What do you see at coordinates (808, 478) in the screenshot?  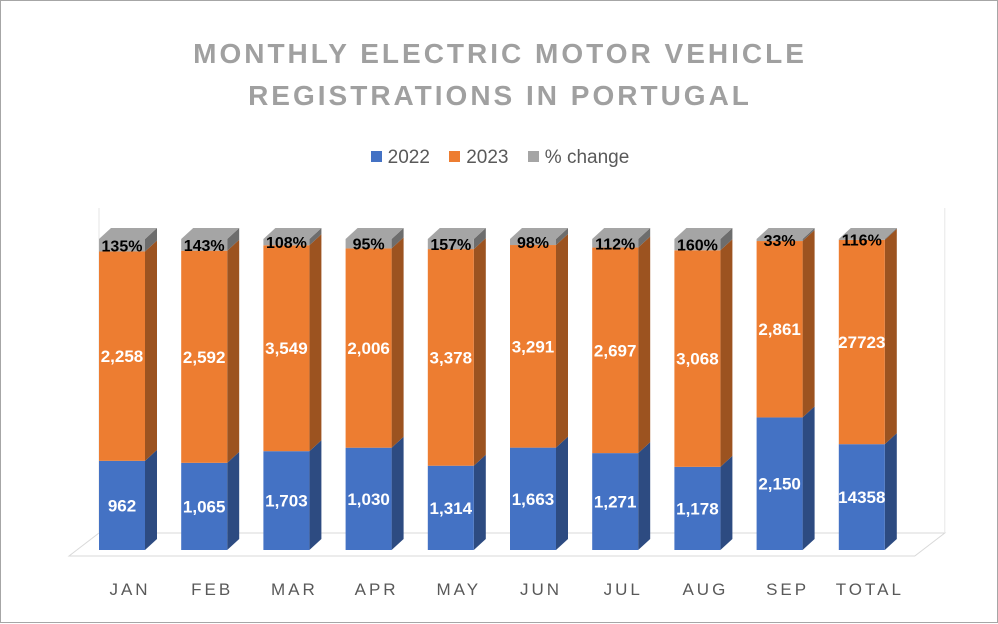 I see `bar-side-2022-sep` at bounding box center [808, 478].